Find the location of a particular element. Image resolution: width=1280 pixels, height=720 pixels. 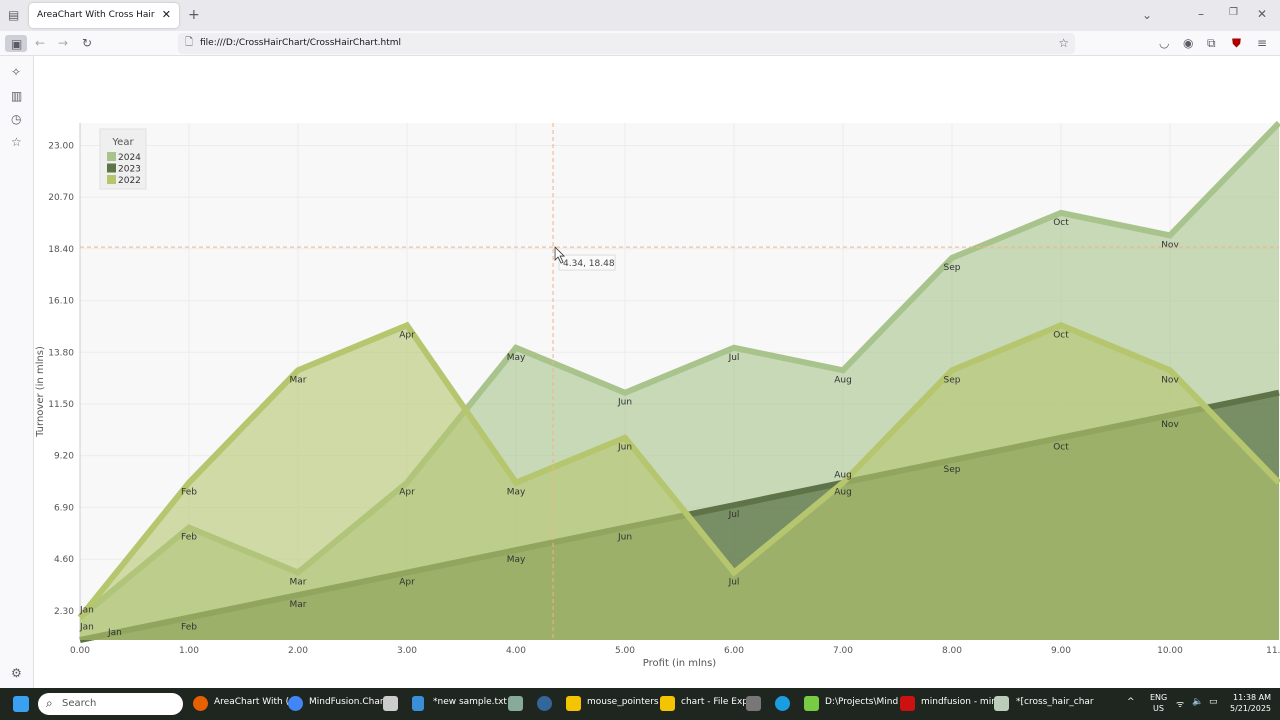

firefox-icon is located at coordinates (200, 703).